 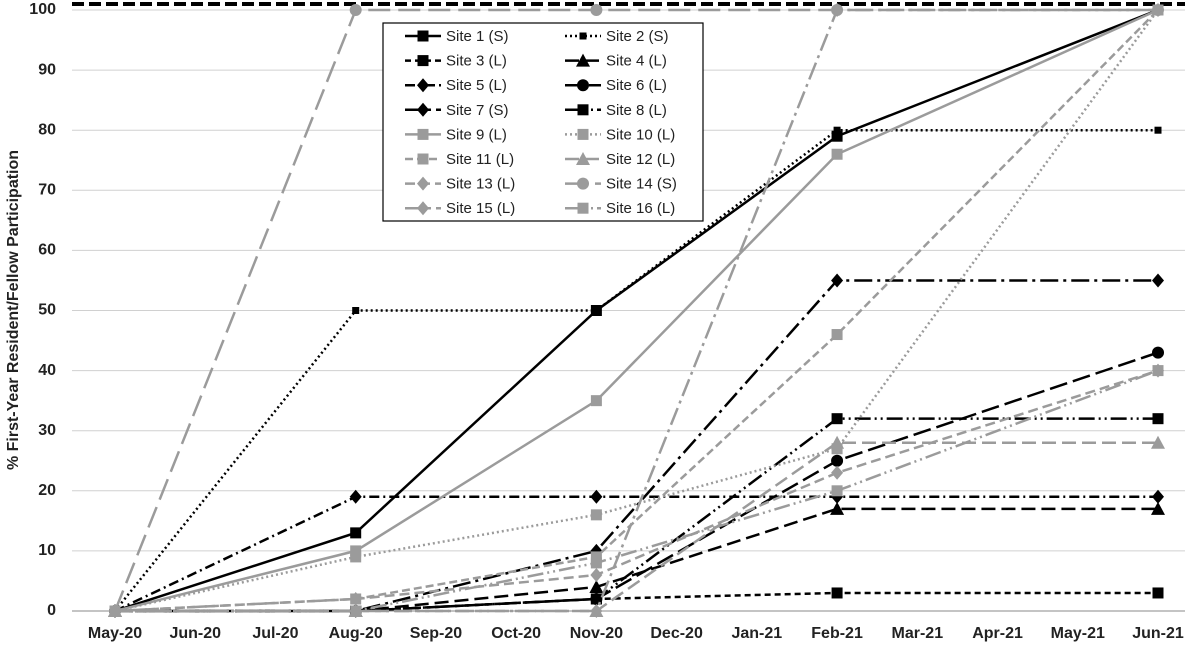 What do you see at coordinates (640, 134) in the screenshot?
I see `legend-label: Site 10 (L)` at bounding box center [640, 134].